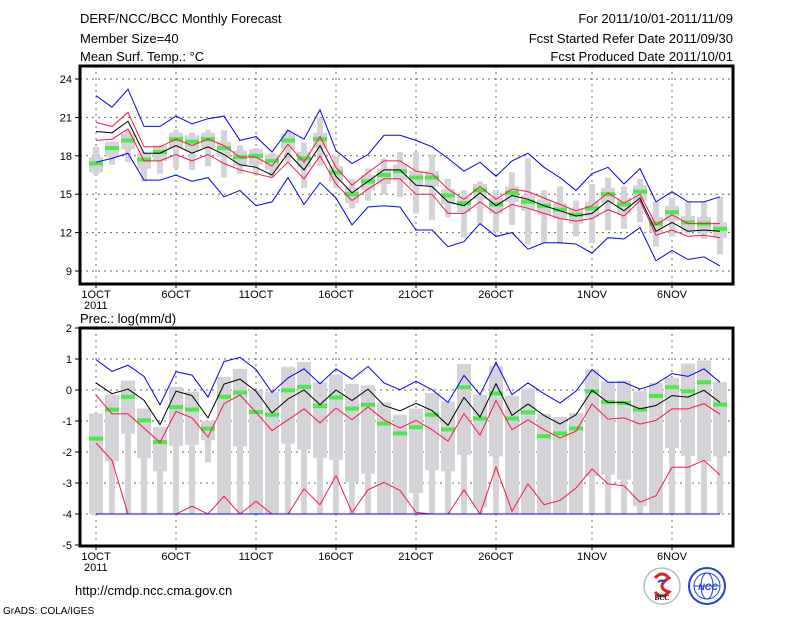  I want to click on series-line-mean, so click(408, 402).